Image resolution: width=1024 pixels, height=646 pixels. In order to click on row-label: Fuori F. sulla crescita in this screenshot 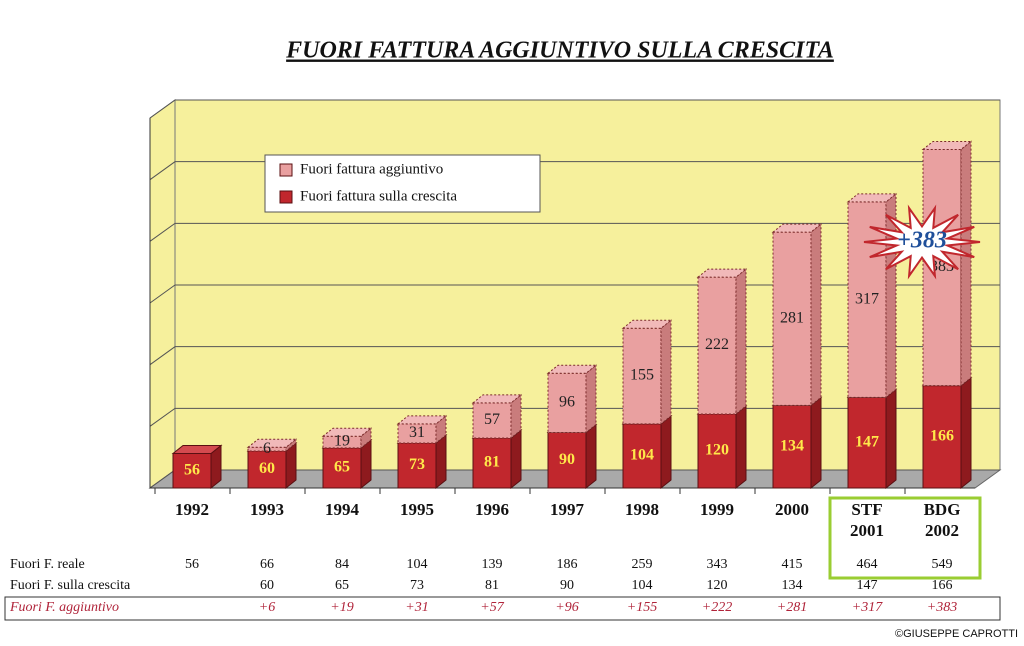, I will do `click(70, 585)`.